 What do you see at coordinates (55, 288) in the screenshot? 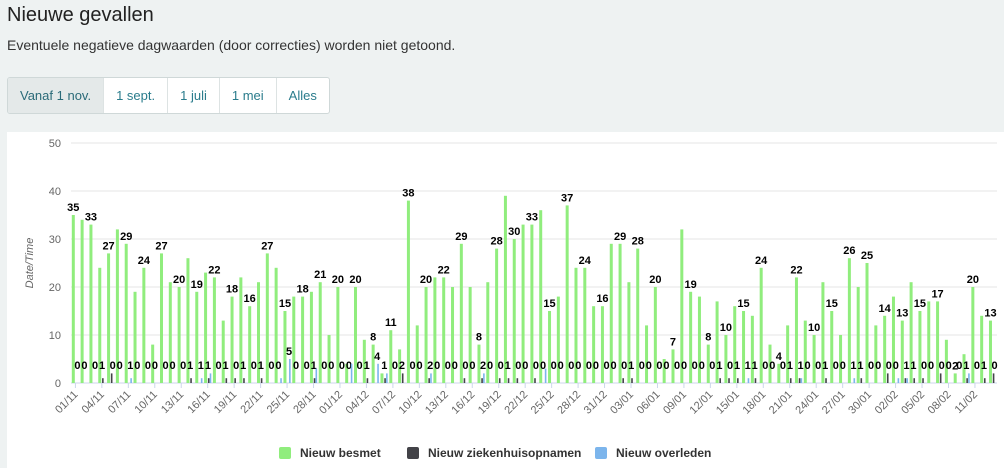
I see `y-tick-label: 20` at bounding box center [55, 288].